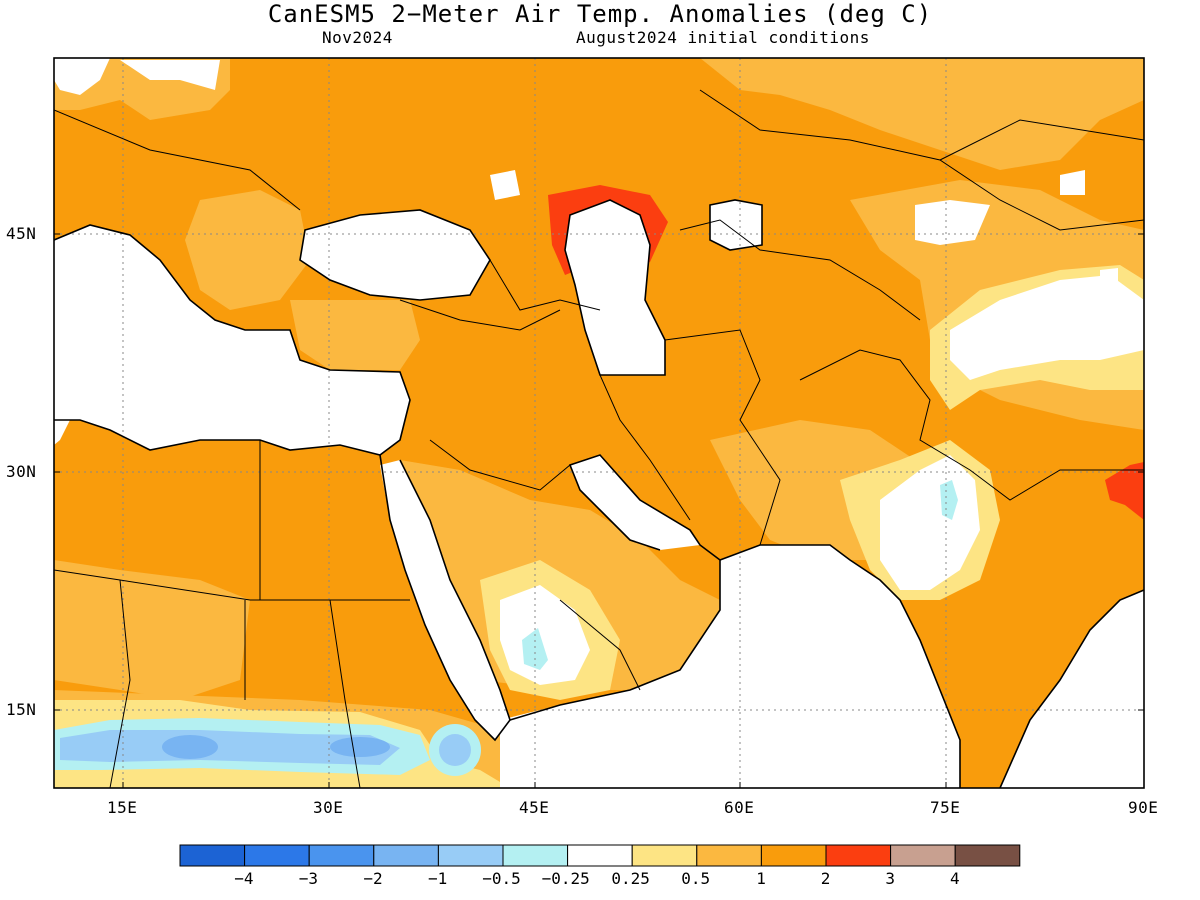  What do you see at coordinates (122, 807) in the screenshot?
I see `lon-label-15e: 15E` at bounding box center [122, 807].